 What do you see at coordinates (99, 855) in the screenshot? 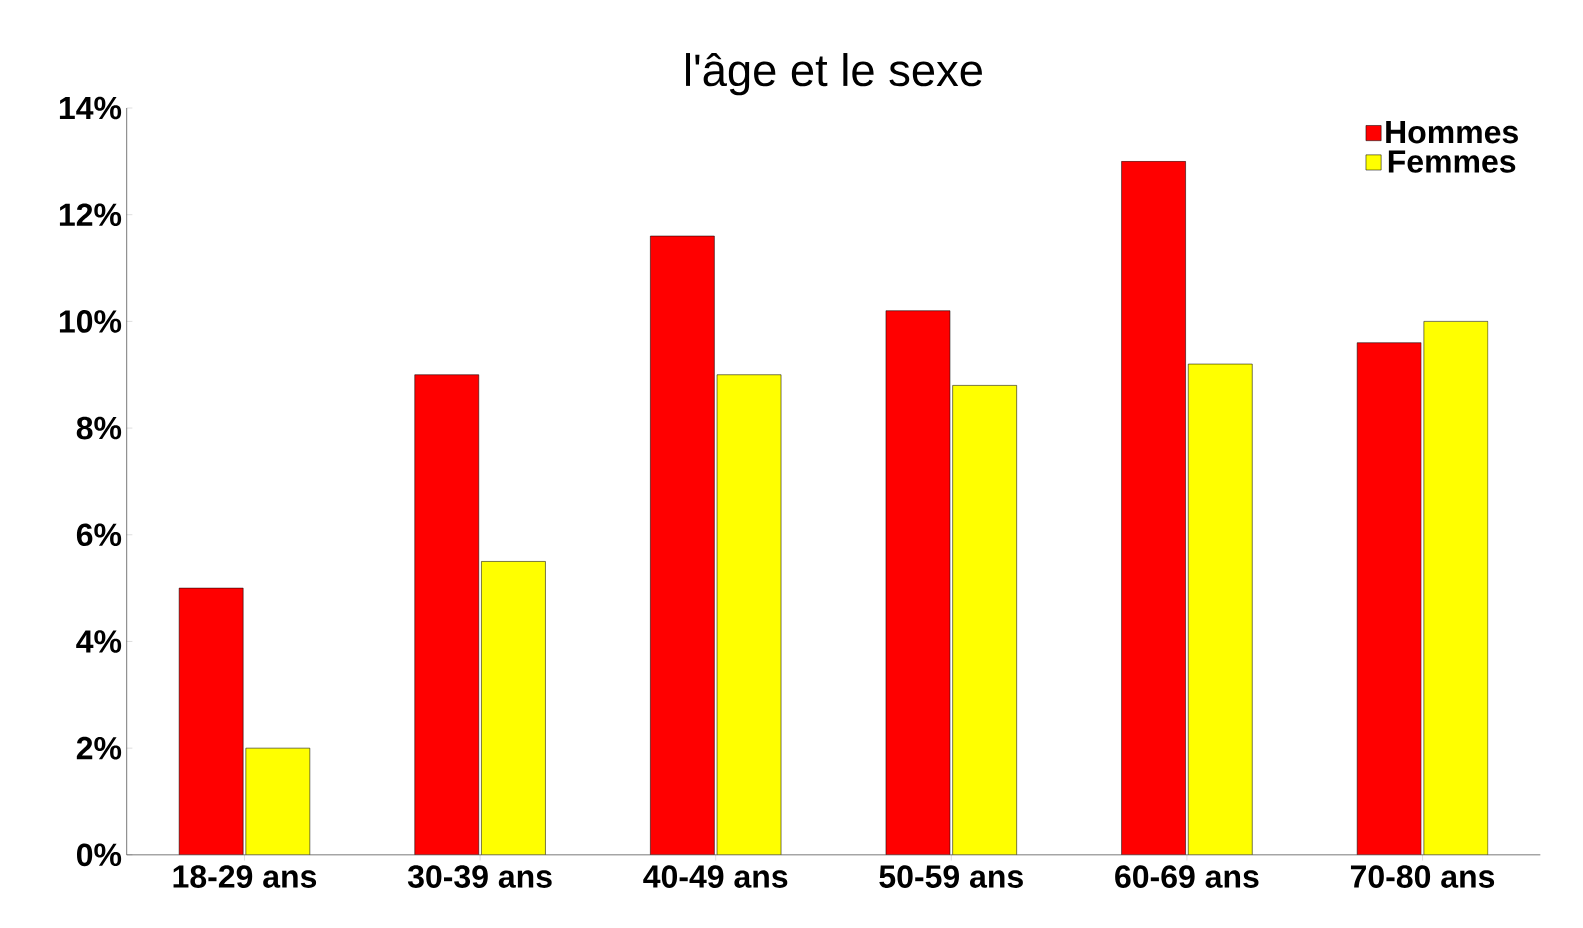
I see `y-tick-label: 0%` at bounding box center [99, 855].